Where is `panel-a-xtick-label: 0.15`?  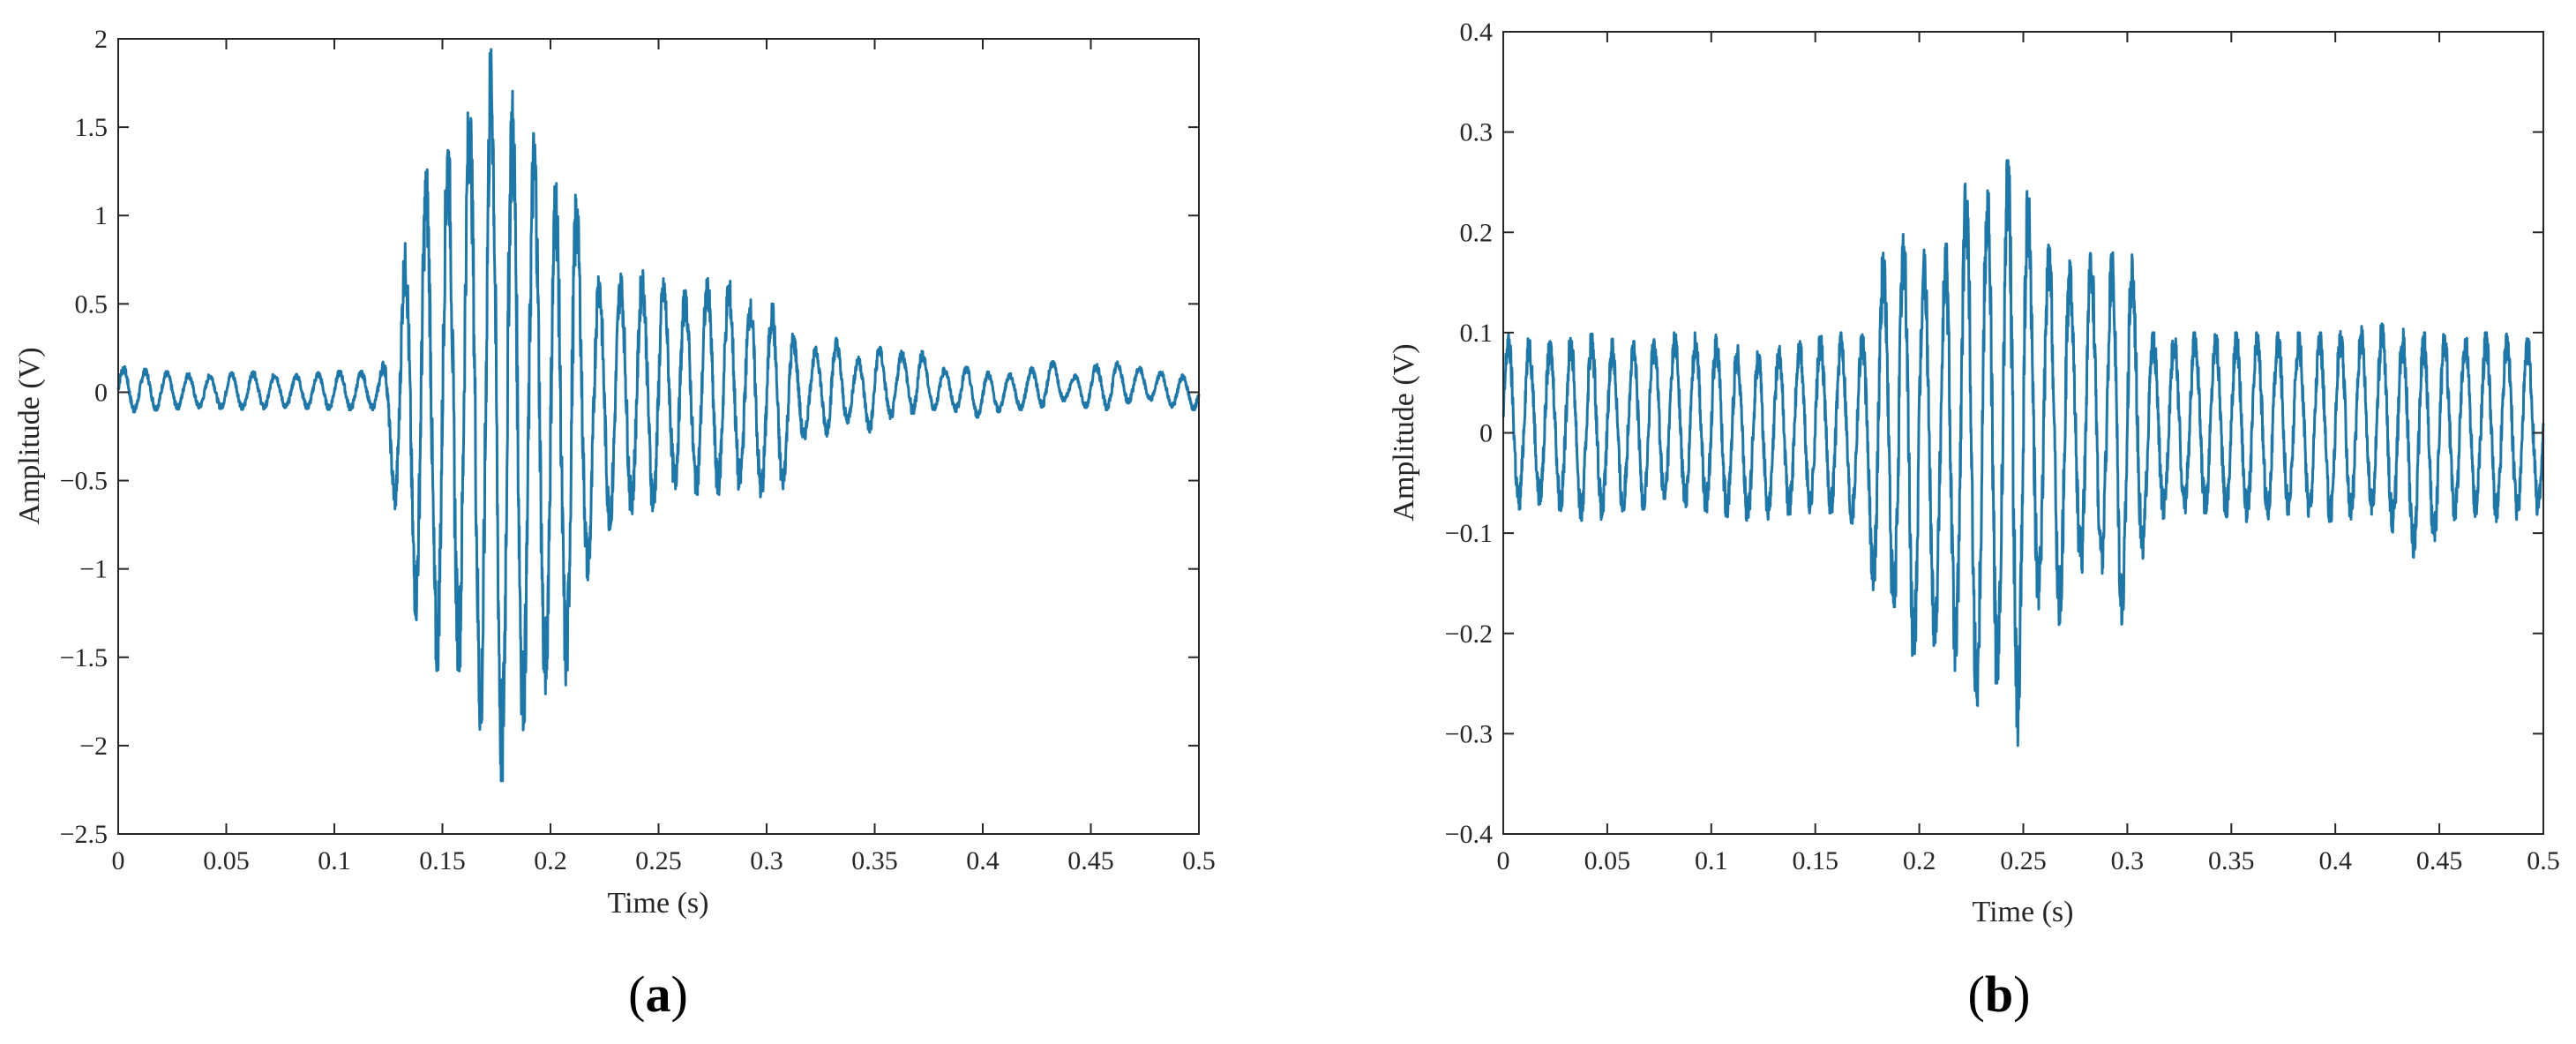 panel-a-xtick-label: 0.15 is located at coordinates (443, 860).